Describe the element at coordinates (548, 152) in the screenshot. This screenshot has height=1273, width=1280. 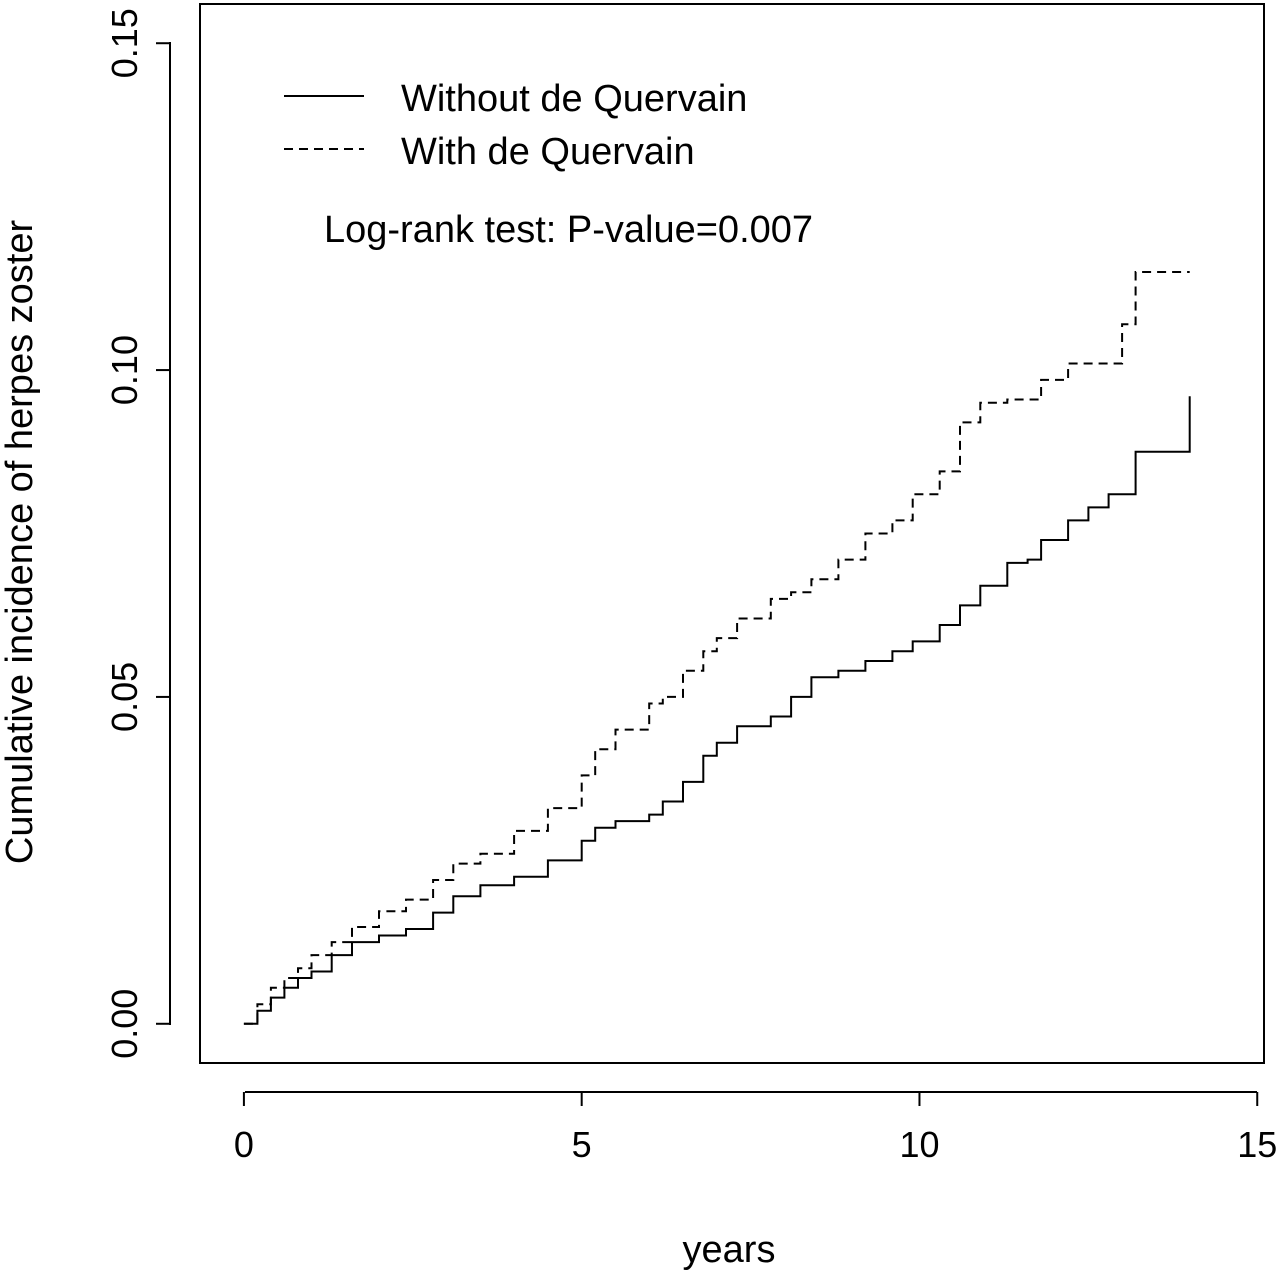
I see `legend-label-with: With de Quervain` at that location.